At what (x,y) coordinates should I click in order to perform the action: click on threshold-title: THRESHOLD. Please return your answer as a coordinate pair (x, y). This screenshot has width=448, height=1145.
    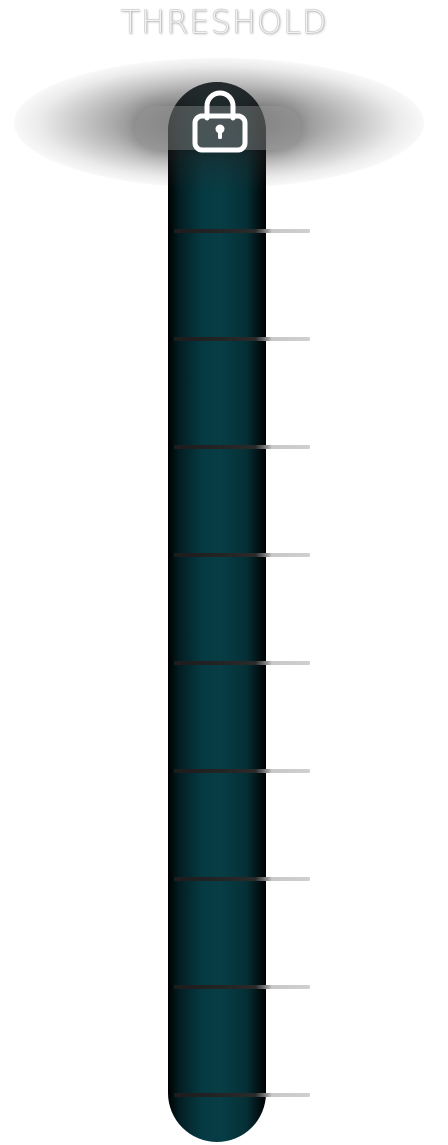
    Looking at the image, I should click on (224, 22).